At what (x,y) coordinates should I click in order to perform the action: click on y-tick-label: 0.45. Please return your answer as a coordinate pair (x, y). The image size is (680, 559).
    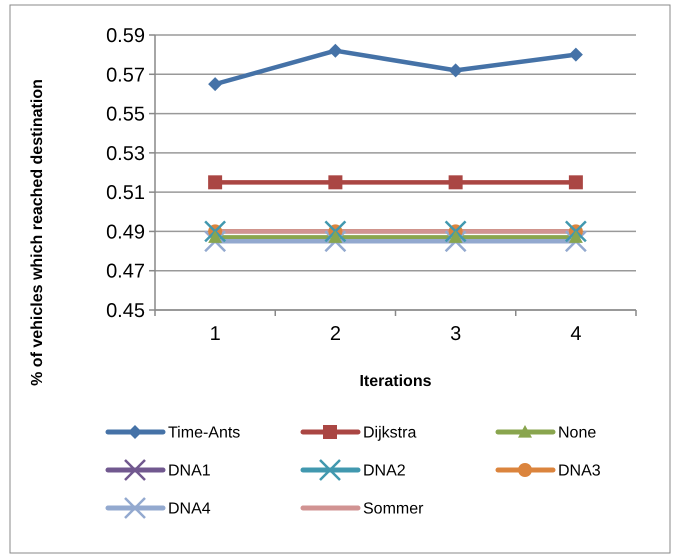
    Looking at the image, I should click on (125, 311).